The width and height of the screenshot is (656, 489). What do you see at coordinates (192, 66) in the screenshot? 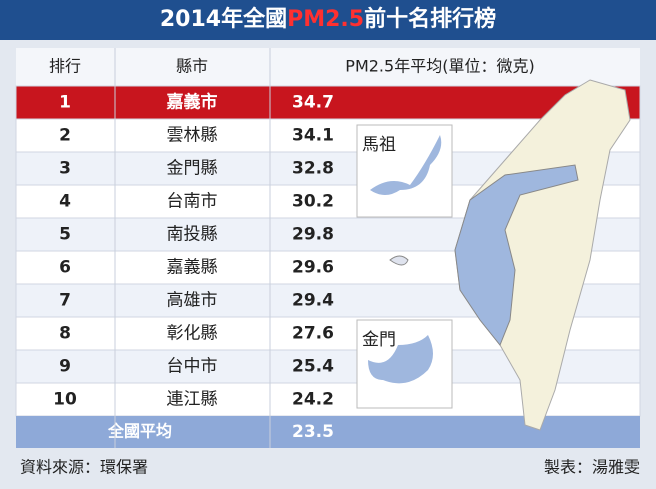
I see `column-header: 縣市` at bounding box center [192, 66].